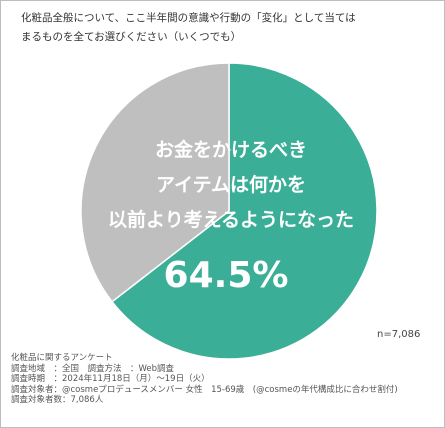  Describe the element at coordinates (131, 37) in the screenshot. I see `question-line-2: まるものを全てお選びください（いくつでも）` at that location.